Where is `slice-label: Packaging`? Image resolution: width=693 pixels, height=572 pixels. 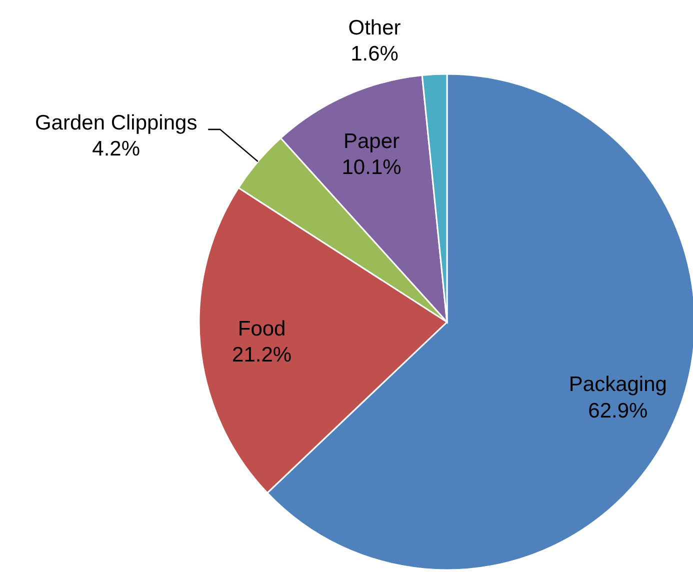
slice-label: Packaging is located at coordinates (617, 384).